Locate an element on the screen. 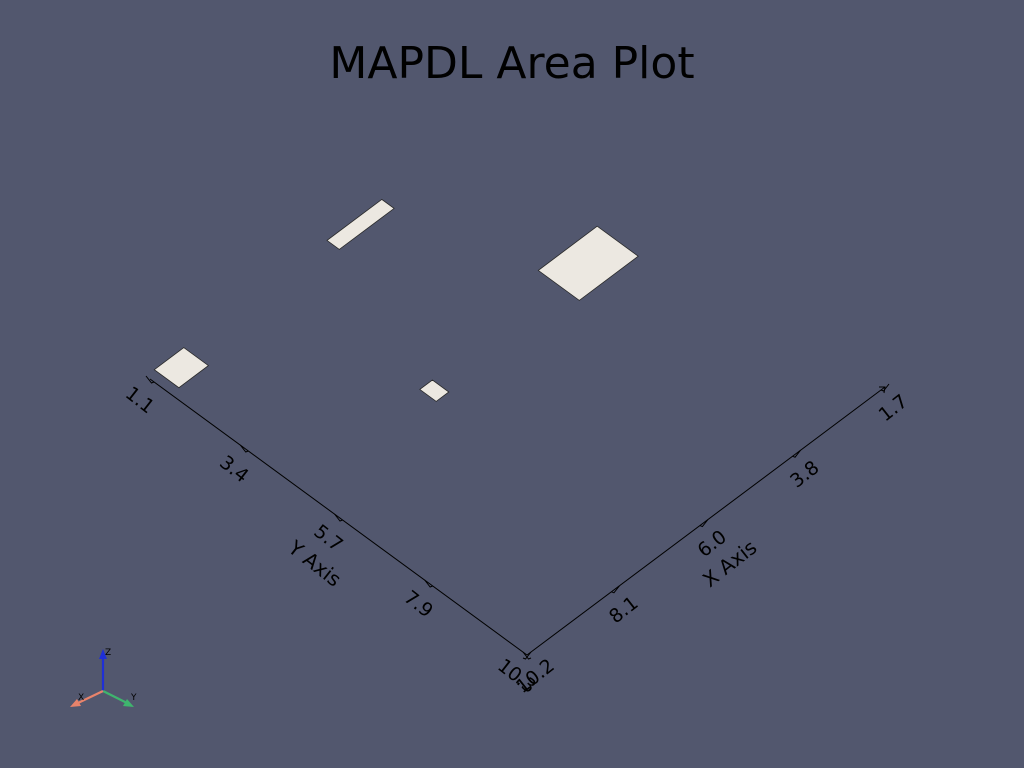 The image size is (1024, 768). orientation-y-label: Y is located at coordinates (133, 698).